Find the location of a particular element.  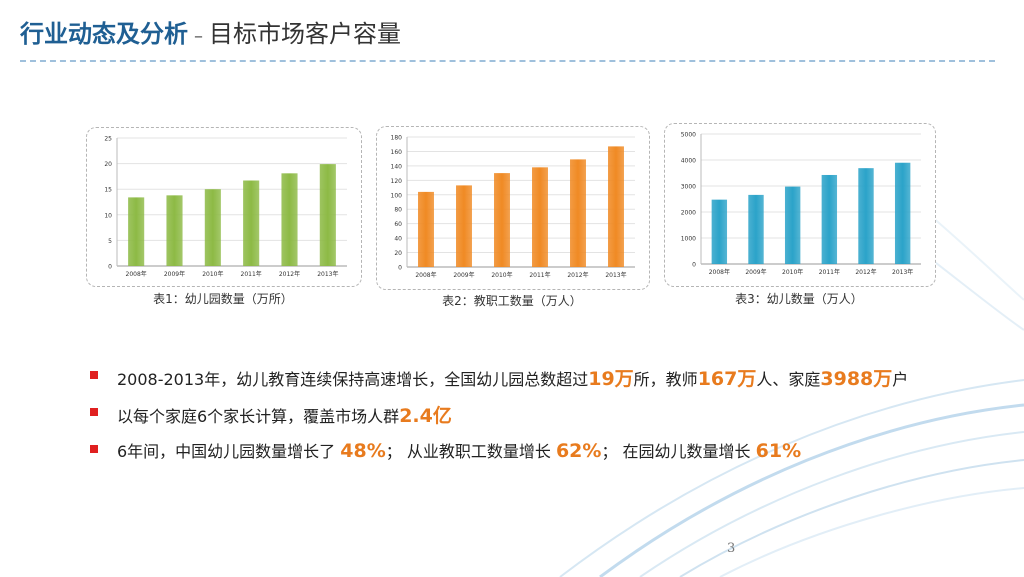

page-title: 行业动态及分析 – 目标市场客户容量 is located at coordinates (210, 31).